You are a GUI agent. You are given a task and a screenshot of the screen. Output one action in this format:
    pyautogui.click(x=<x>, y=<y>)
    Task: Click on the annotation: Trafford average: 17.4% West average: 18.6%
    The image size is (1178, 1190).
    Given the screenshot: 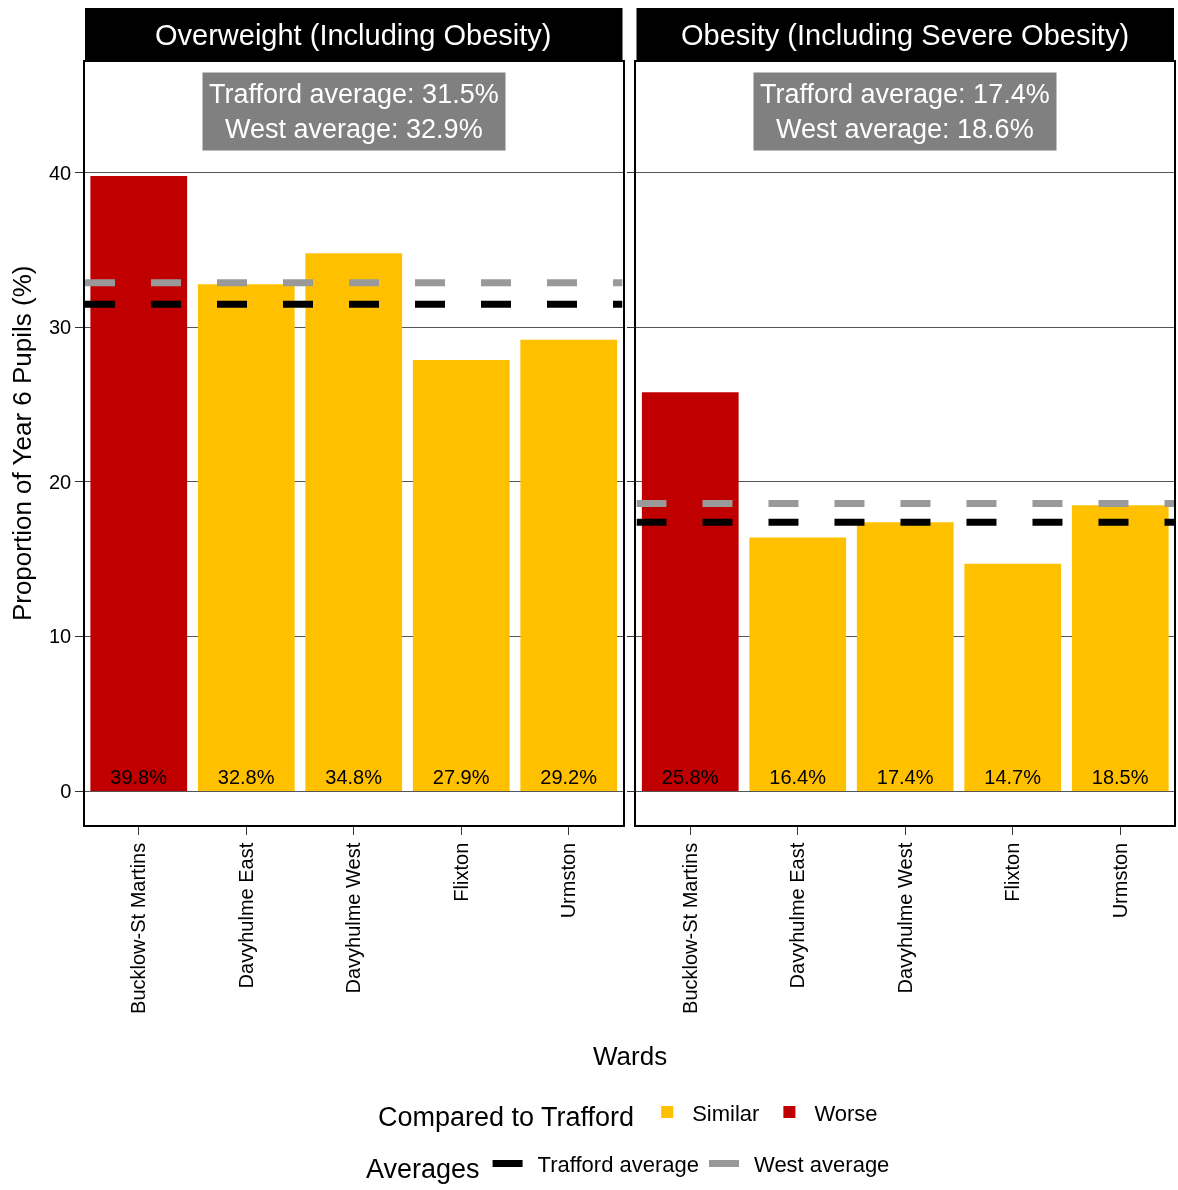 What is the action you would take?
    pyautogui.click(x=905, y=112)
    